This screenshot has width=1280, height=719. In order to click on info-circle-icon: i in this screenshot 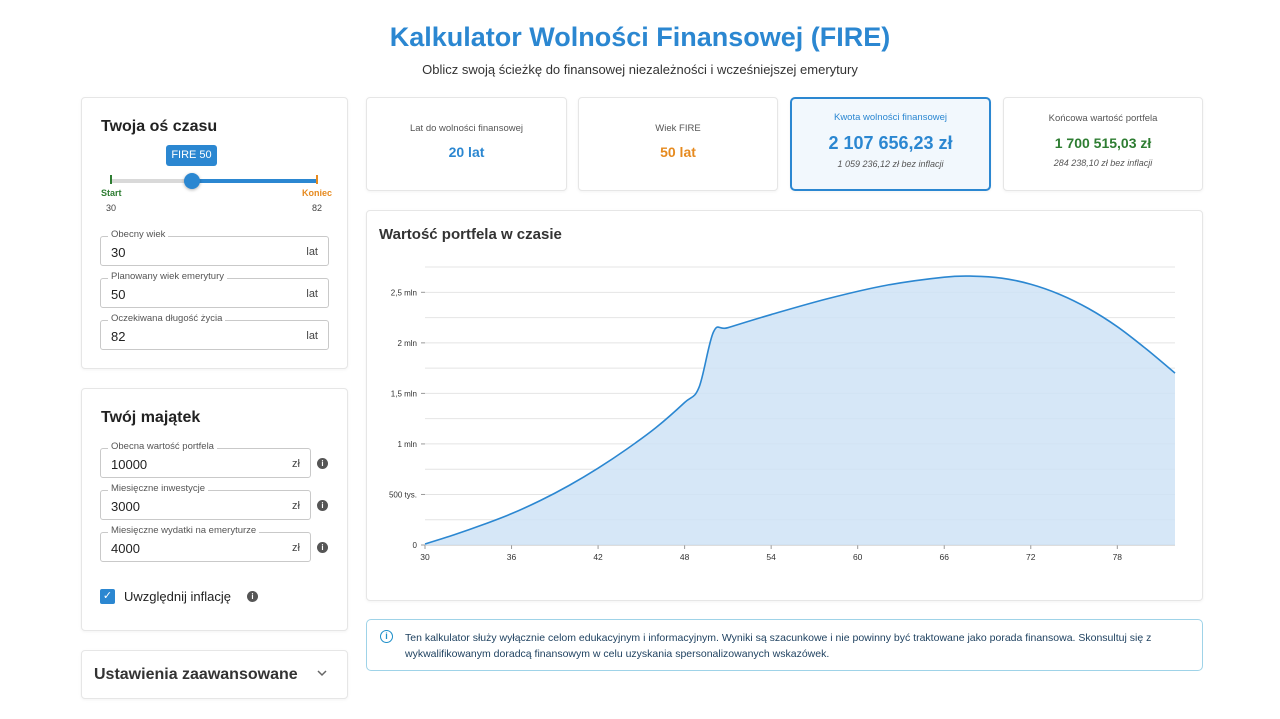, I will do `click(386, 636)`.